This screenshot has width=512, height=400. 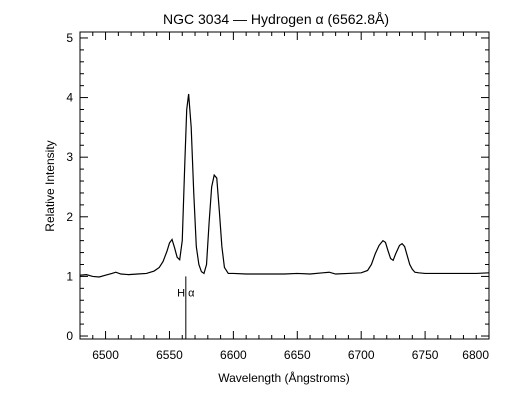 What do you see at coordinates (186, 293) in the screenshot?
I see `h-alpha-marker-label: H α` at bounding box center [186, 293].